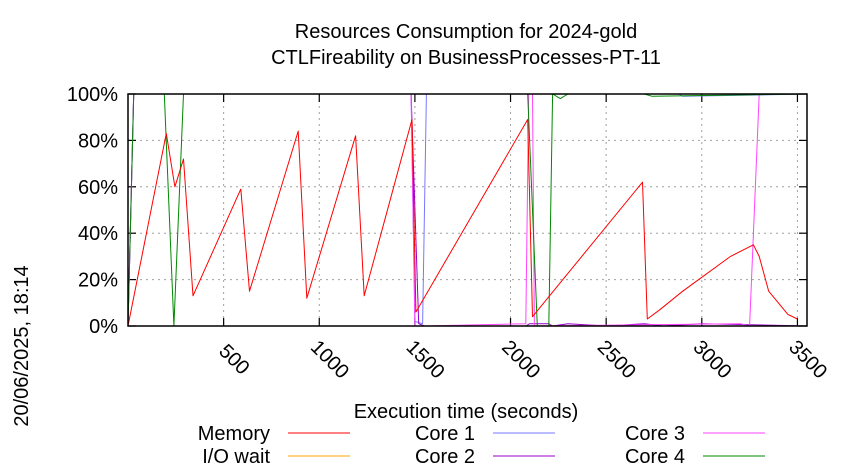 The width and height of the screenshot is (850, 475). Describe the element at coordinates (329, 359) in the screenshot. I see `x-tick-label: 1000` at that location.